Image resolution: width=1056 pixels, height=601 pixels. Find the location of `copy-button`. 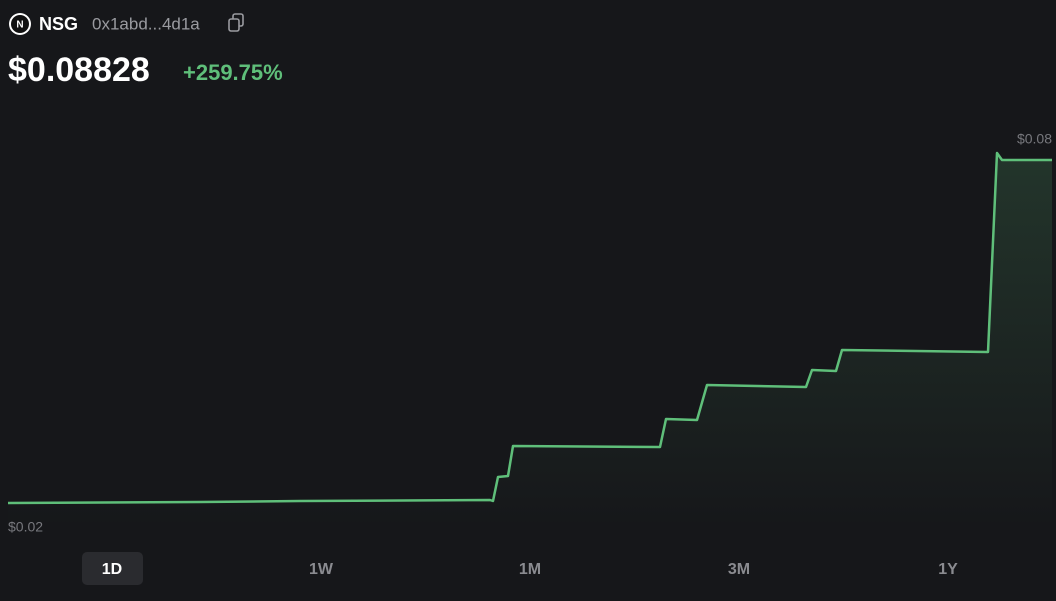

copy-button is located at coordinates (236, 22).